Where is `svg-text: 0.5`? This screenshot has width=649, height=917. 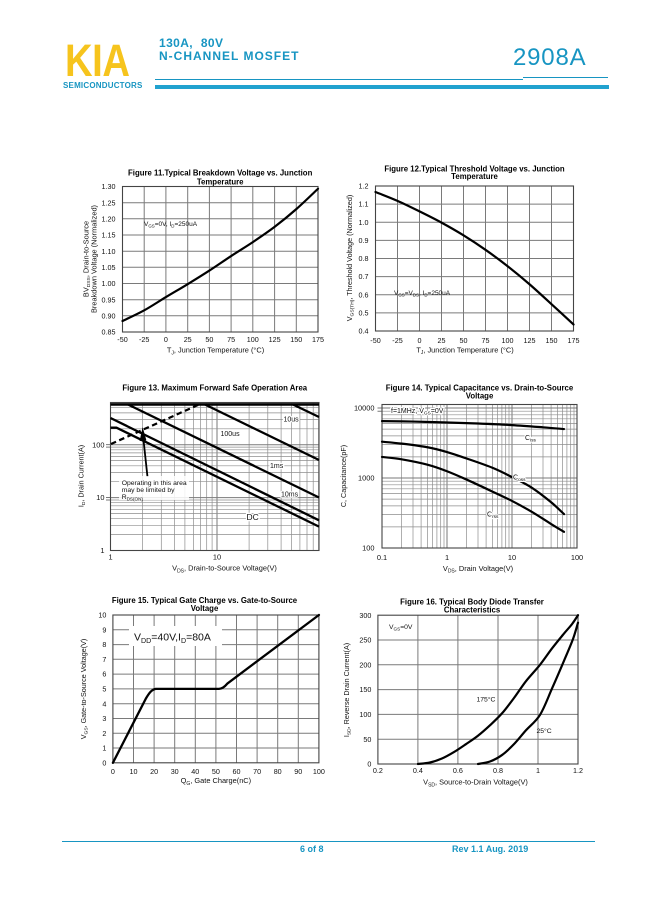
svg-text: 0.5 is located at coordinates (364, 313).